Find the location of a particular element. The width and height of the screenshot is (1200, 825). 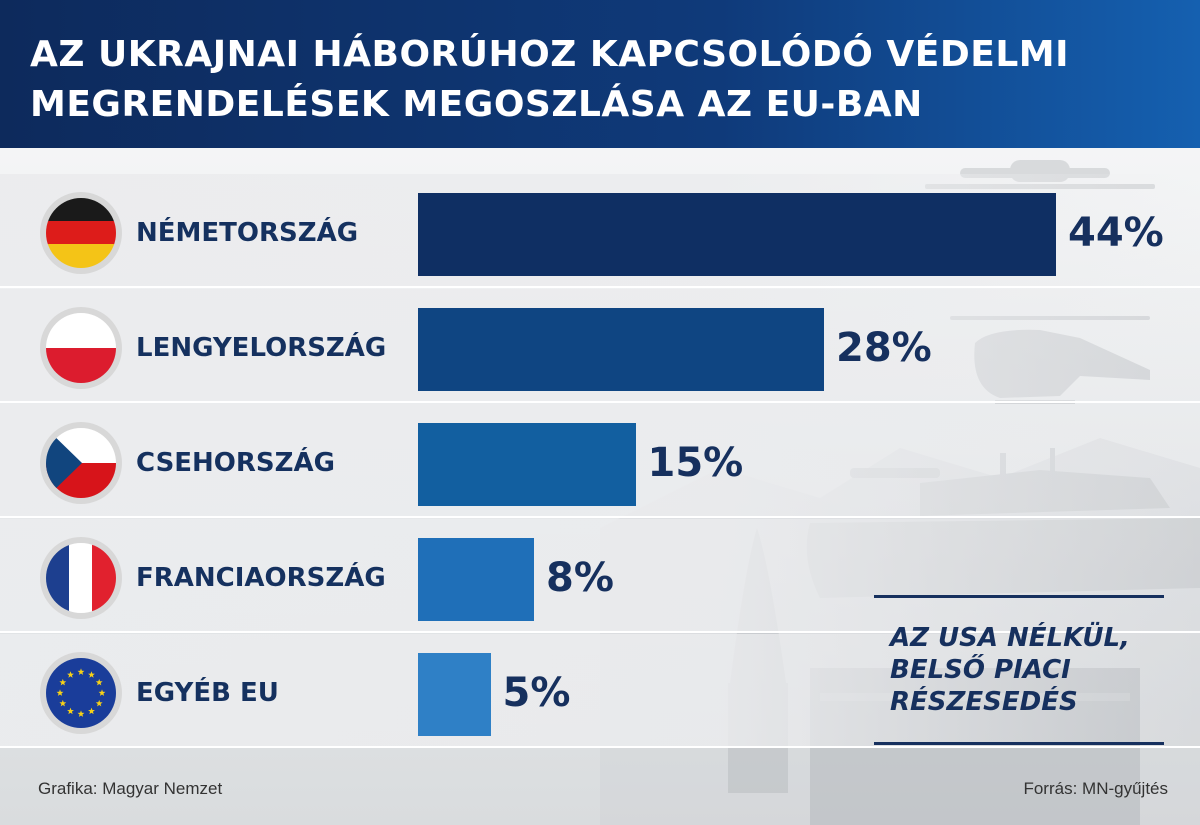

category-label: FRANCIAORSZÁG is located at coordinates (261, 578).